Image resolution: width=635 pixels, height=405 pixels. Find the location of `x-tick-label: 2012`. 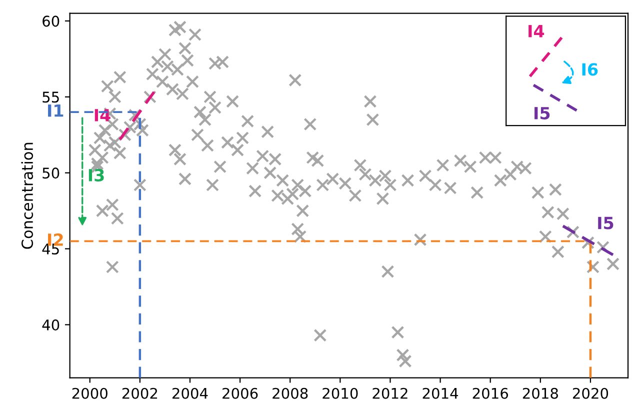

x-tick-label: 2012 is located at coordinates (390, 393).